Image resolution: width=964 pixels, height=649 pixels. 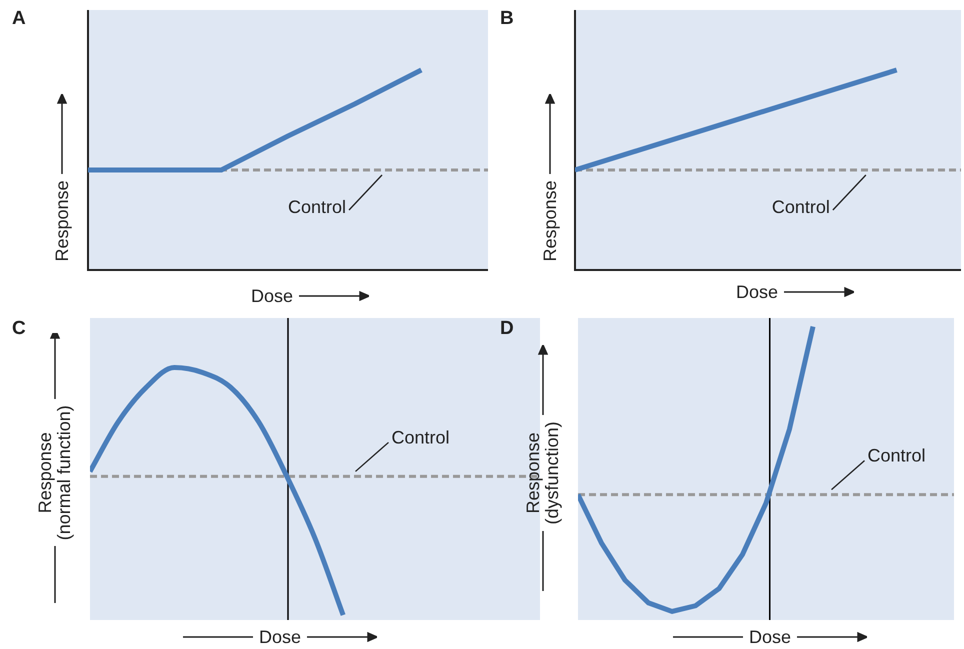 What do you see at coordinates (19, 329) in the screenshot?
I see `chart-title: C` at bounding box center [19, 329].